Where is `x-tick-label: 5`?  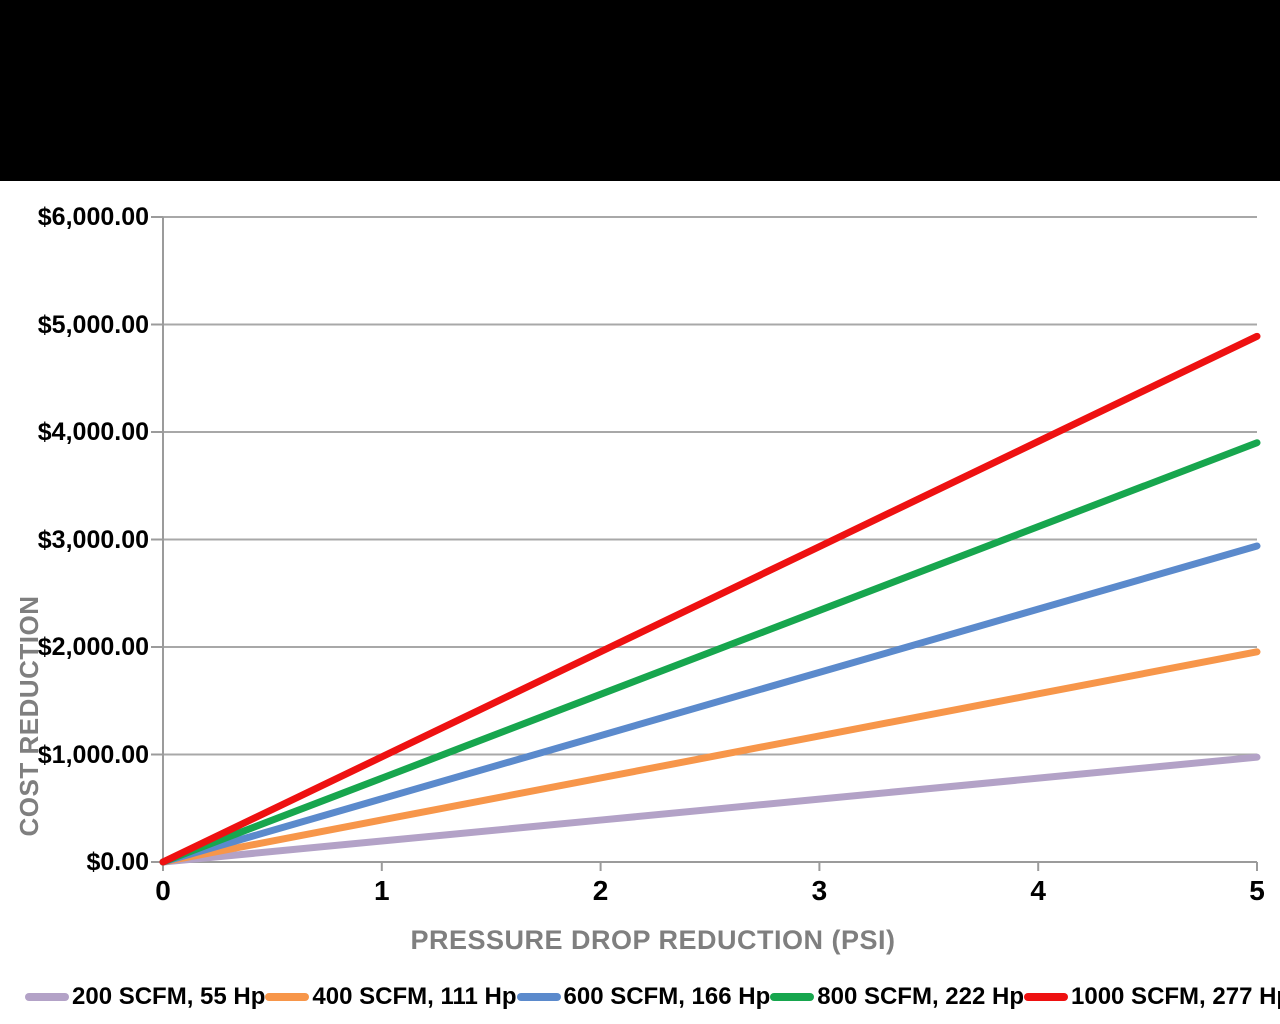 x-tick-label: 5 is located at coordinates (1257, 890).